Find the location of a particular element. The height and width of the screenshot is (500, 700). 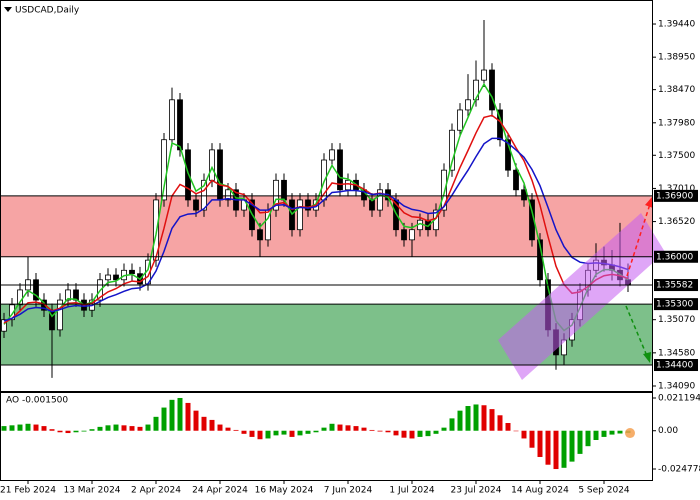

down-arrow is located at coordinates (636, 331).